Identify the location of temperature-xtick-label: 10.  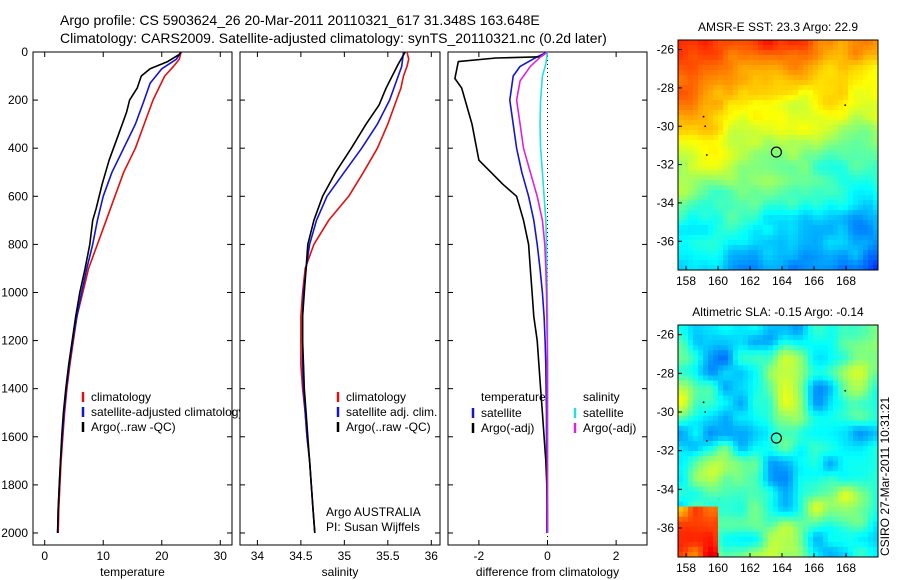
(104, 556).